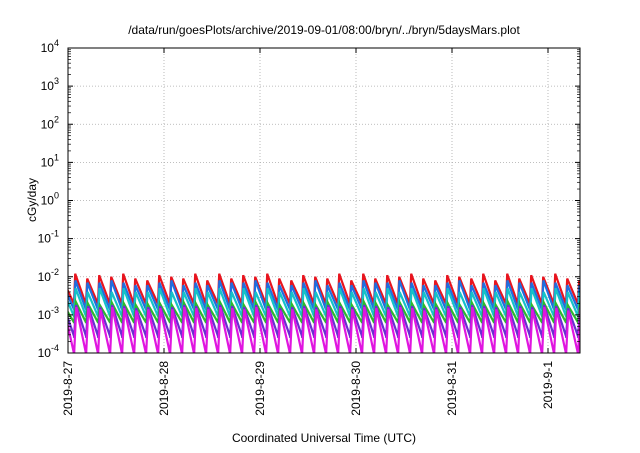 This screenshot has width=640, height=453. Describe the element at coordinates (548, 385) in the screenshot. I see `x-tick-label: 2019-9-1` at that location.